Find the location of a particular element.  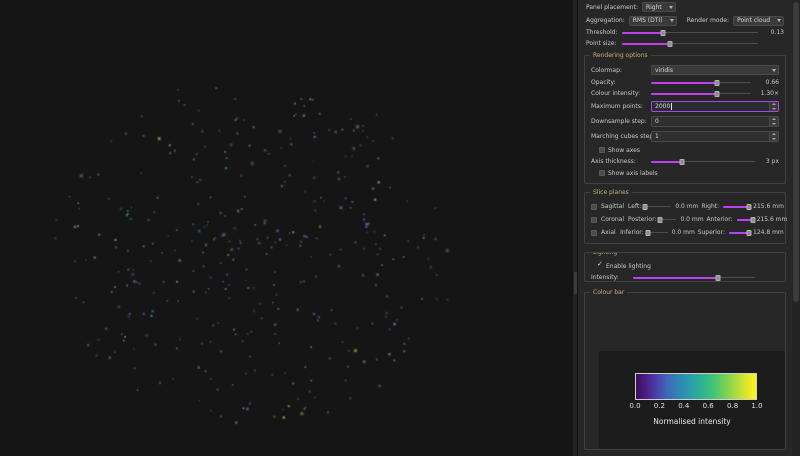

coronal-min-slider is located at coordinates (667, 220).